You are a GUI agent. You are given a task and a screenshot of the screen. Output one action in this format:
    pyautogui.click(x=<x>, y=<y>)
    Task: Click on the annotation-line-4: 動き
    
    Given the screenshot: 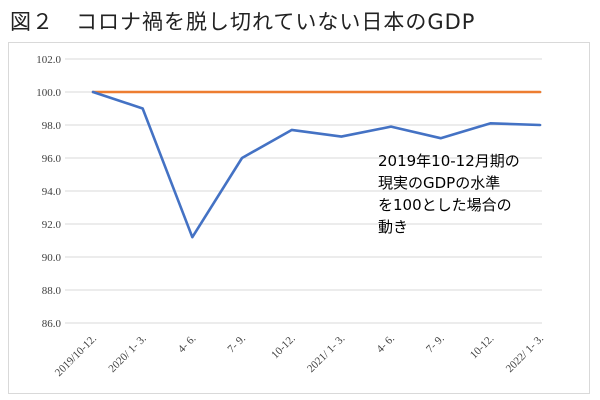 What is the action you would take?
    pyautogui.click(x=393, y=227)
    